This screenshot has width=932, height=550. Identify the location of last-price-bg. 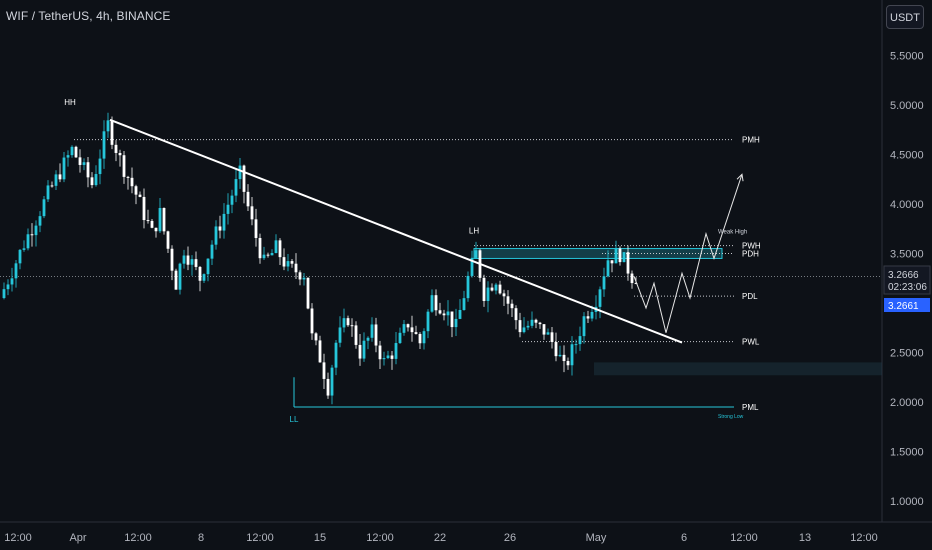
(907, 280).